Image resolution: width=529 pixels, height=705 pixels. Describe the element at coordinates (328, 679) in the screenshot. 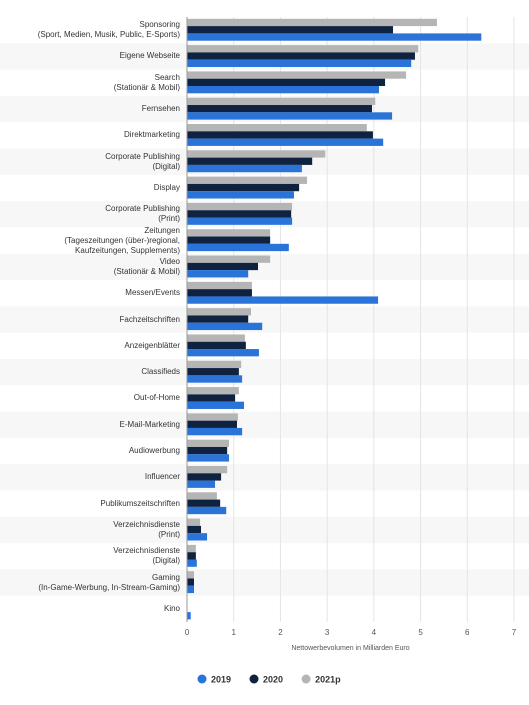

I see `legend-label: 2021p` at that location.